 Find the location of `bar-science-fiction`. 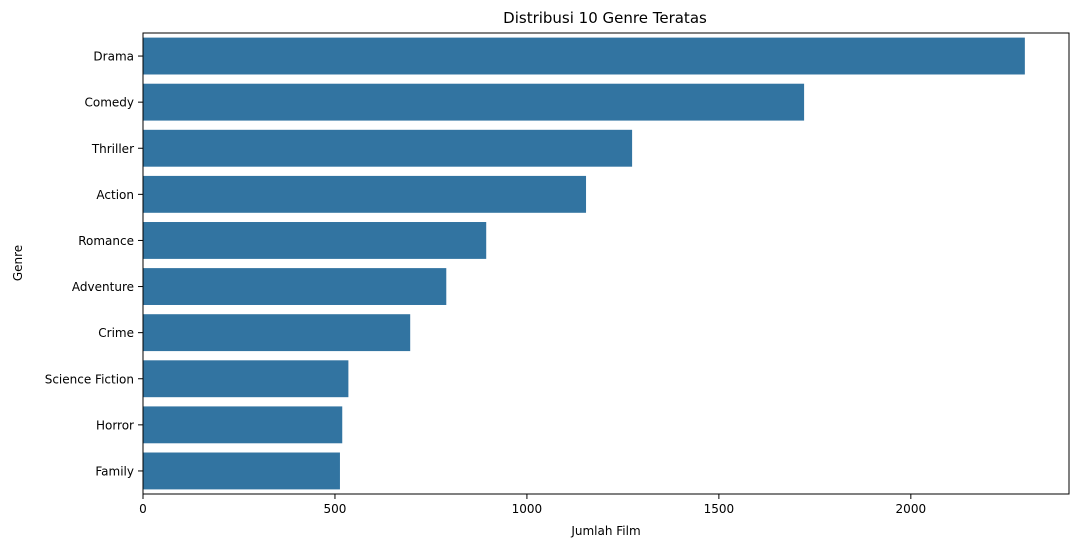

bar-science-fiction is located at coordinates (246, 379).